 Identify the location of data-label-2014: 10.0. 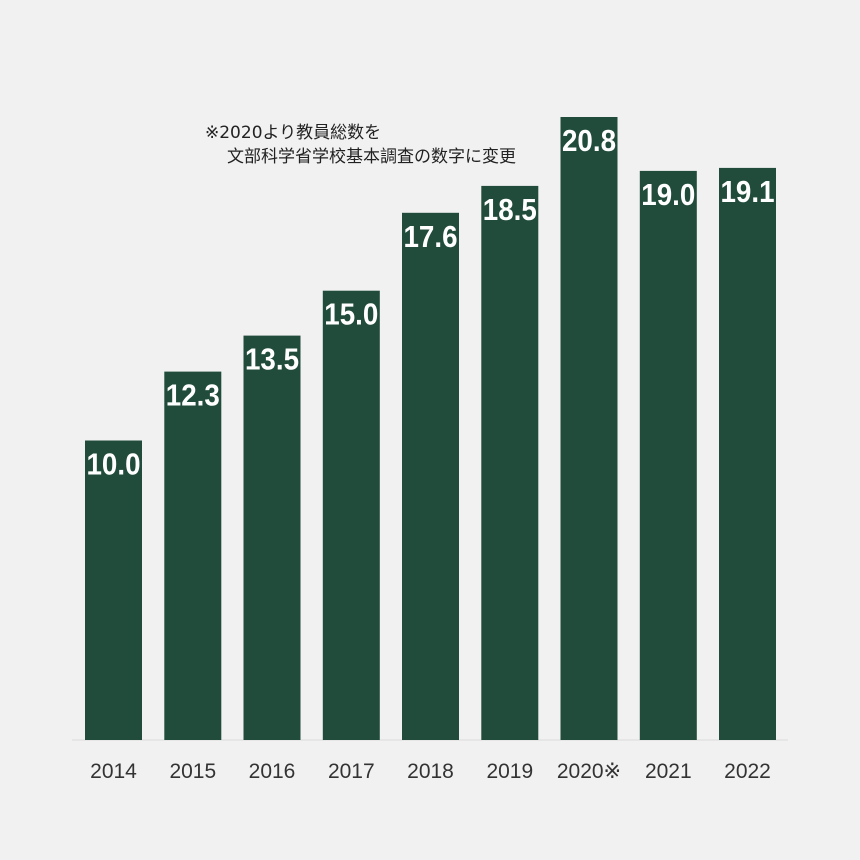
(114, 464).